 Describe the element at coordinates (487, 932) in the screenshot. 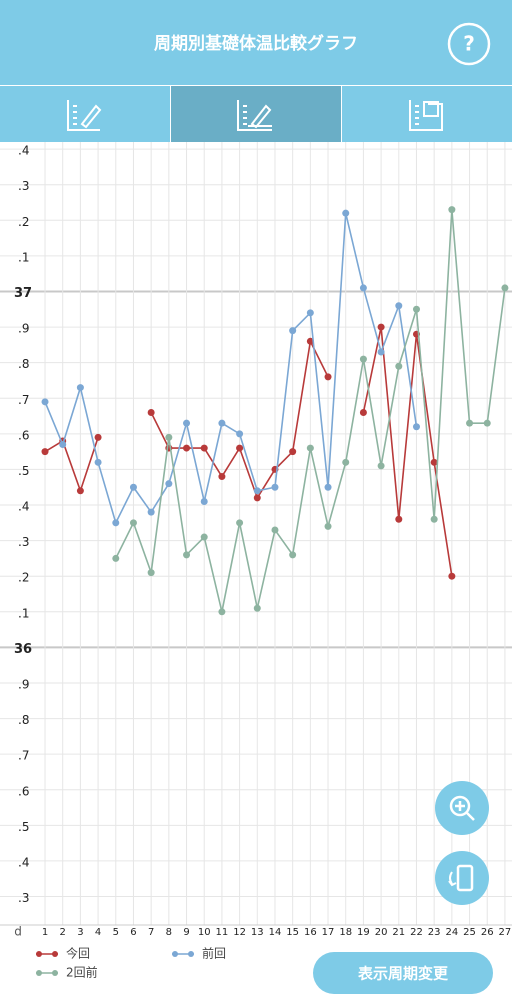

I see `x-tick-label: 26` at that location.